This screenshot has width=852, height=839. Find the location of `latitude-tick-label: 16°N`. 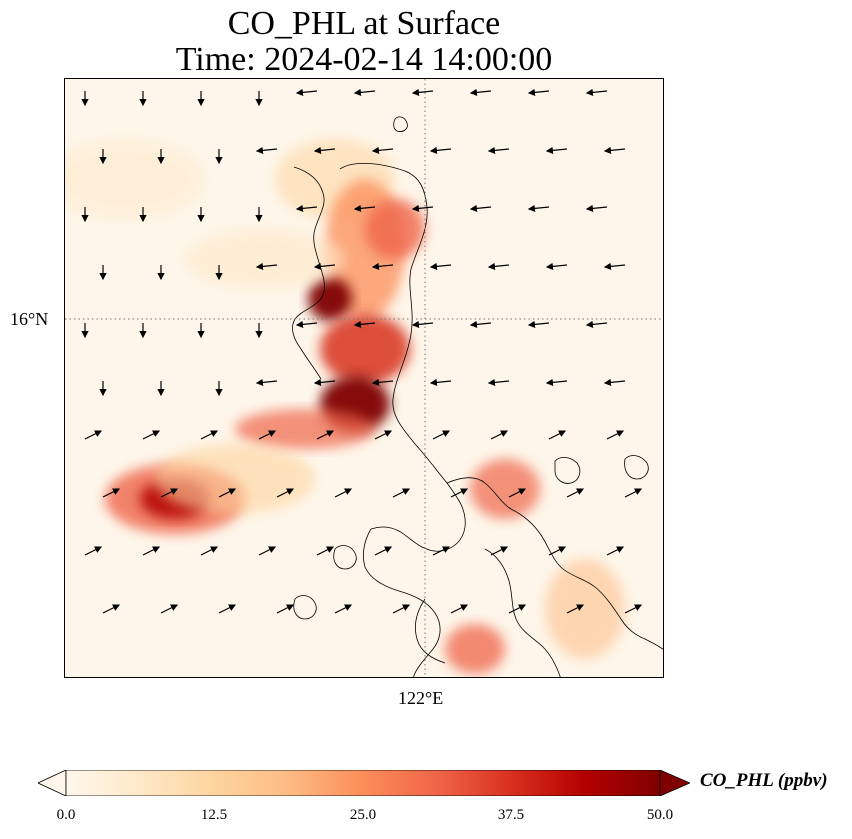

latitude-tick-label: 16°N is located at coordinates (29, 319).